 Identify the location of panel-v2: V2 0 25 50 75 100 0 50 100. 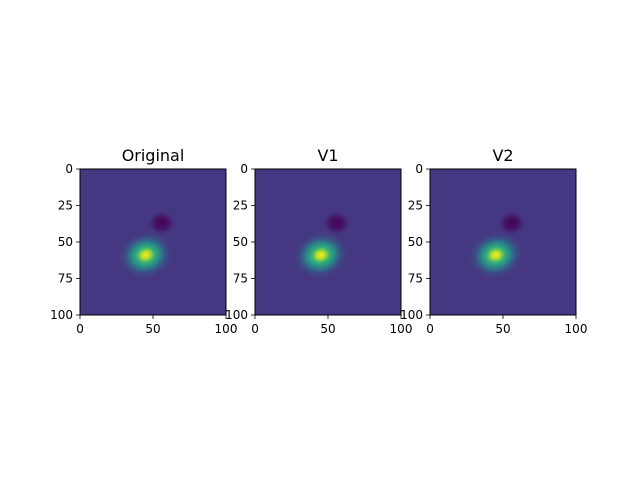
(493, 241).